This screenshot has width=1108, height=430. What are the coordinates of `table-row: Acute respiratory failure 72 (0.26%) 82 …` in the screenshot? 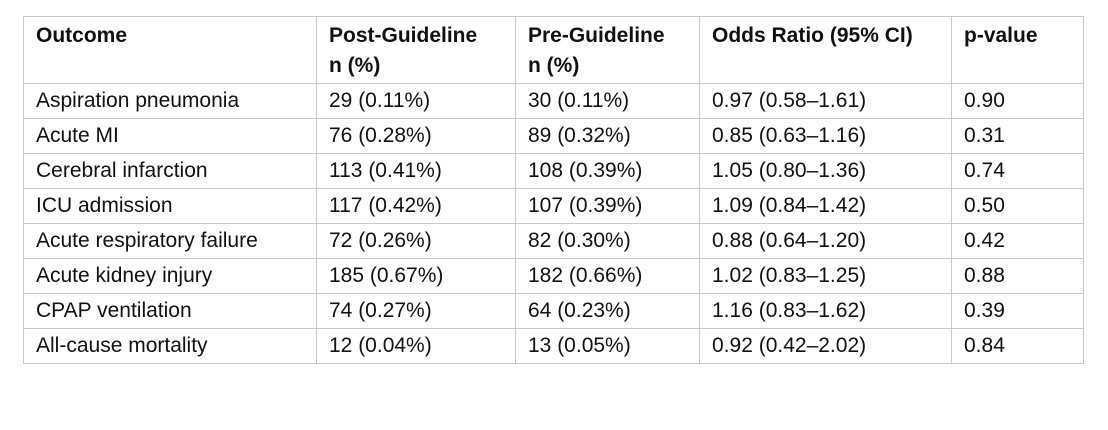 It's located at (553, 241).